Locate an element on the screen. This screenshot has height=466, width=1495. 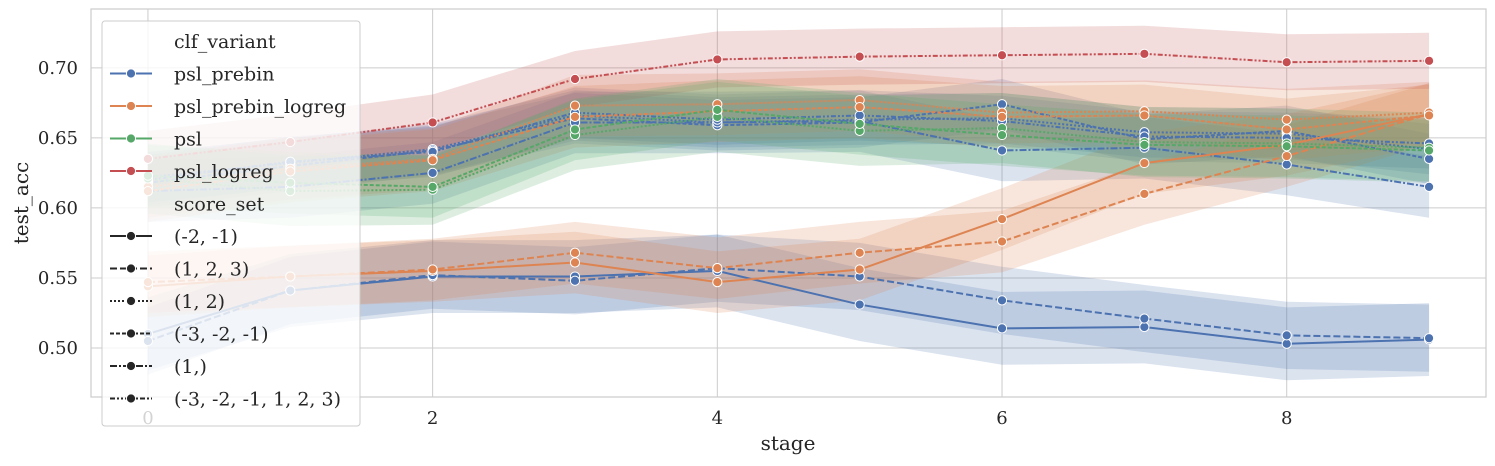
x-tick-label: 8 is located at coordinates (1286, 418).